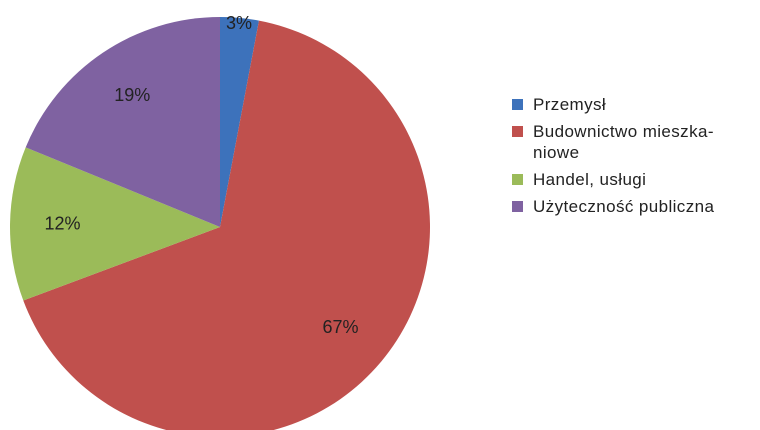  Describe the element at coordinates (132, 95) in the screenshot. I see `data-label: 19%` at that location.